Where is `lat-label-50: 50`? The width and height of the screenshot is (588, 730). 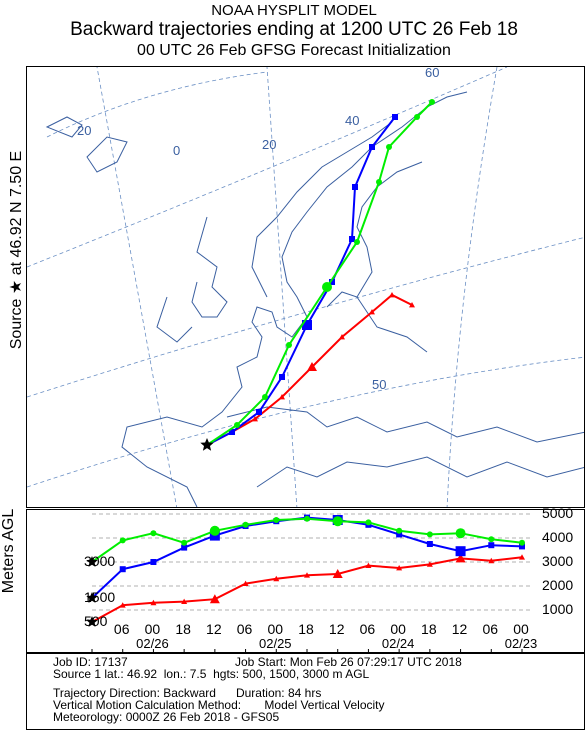
lat-label-50: 50 is located at coordinates (379, 384).